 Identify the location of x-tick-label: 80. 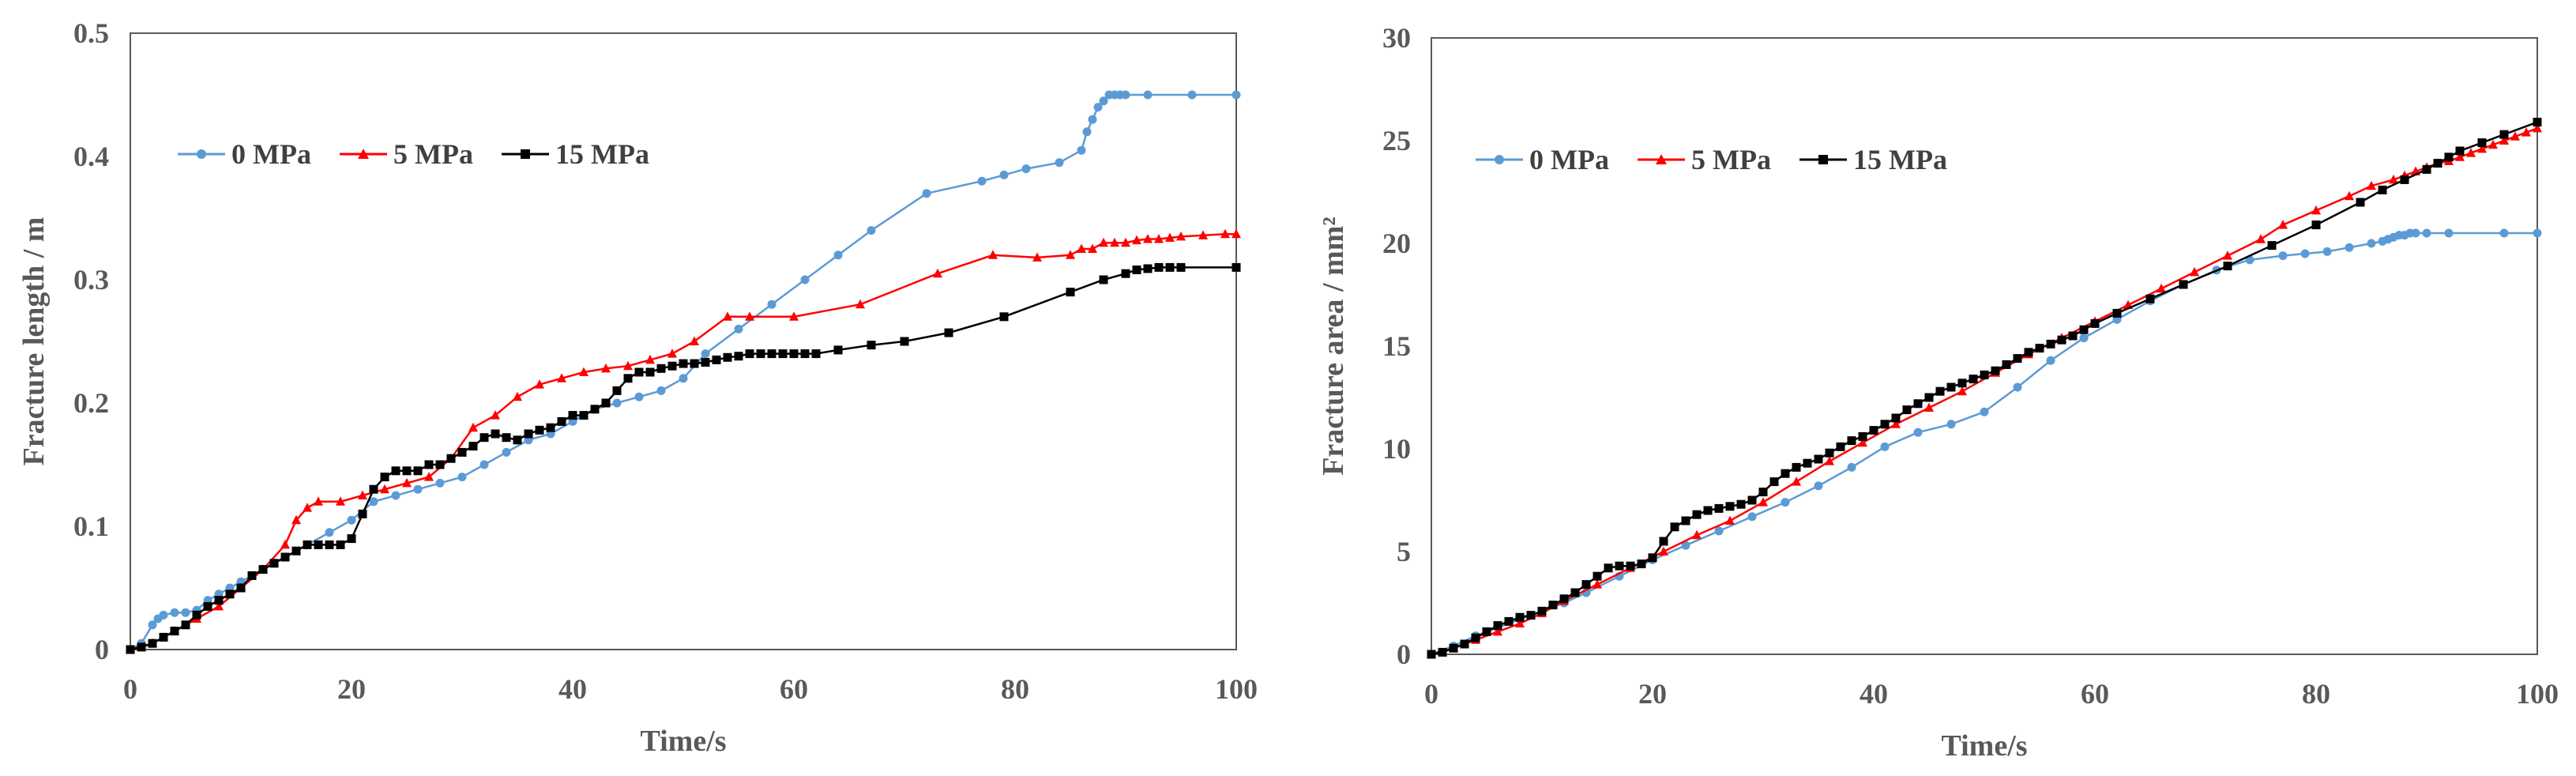
(1015, 689).